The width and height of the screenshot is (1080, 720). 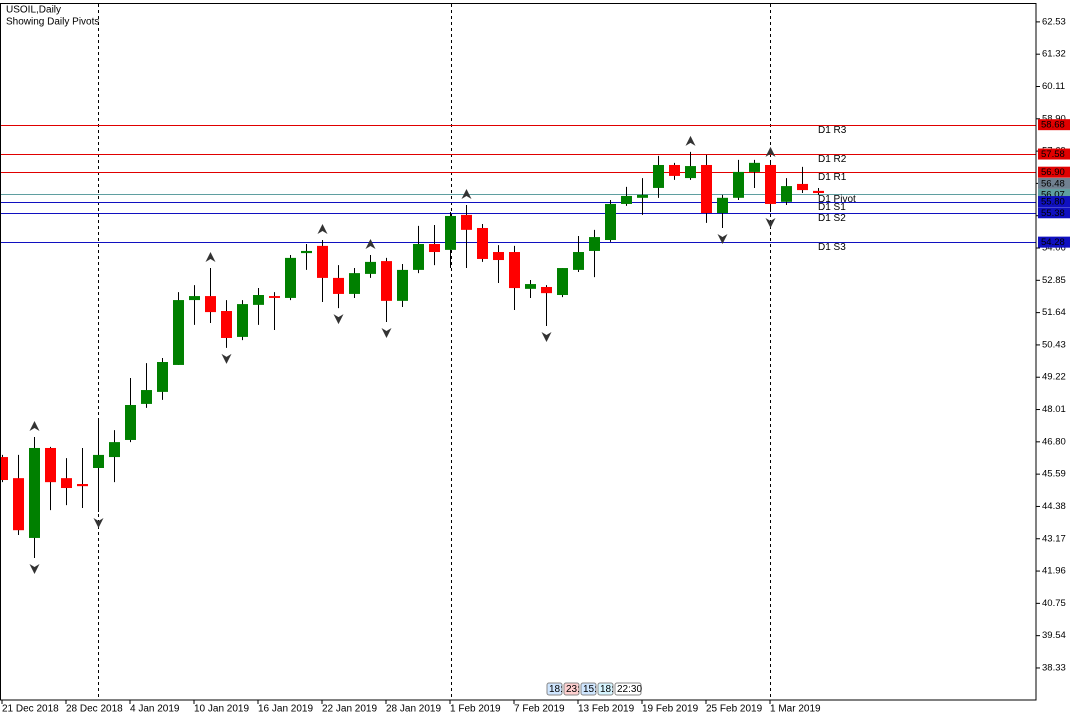 What do you see at coordinates (349, 709) in the screenshot?
I see `x-tick-label: 22 Jan 2019` at bounding box center [349, 709].